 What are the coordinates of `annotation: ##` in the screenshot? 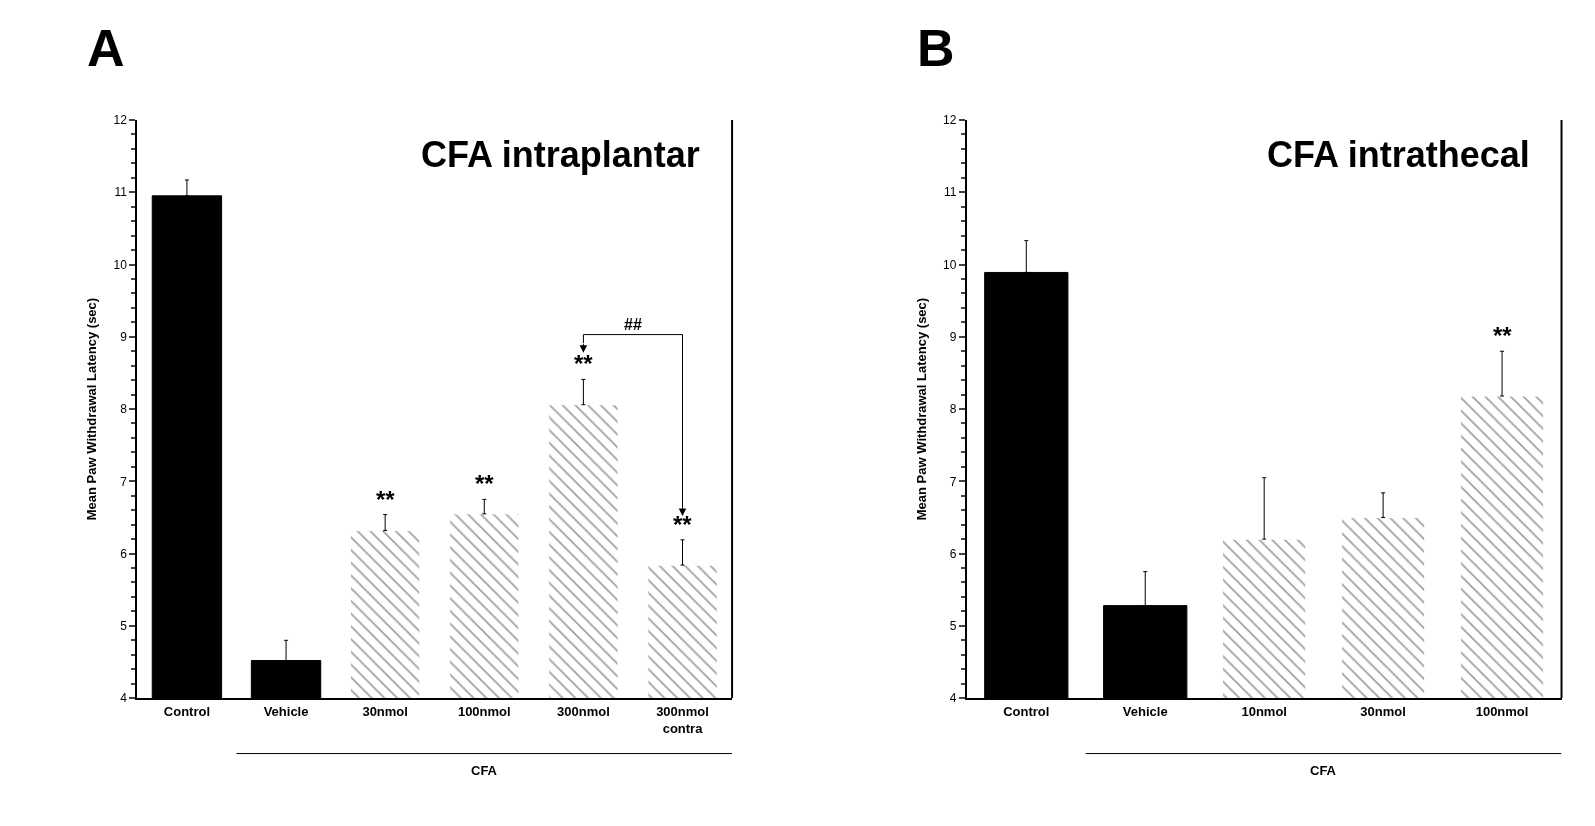 It's located at (633, 324).